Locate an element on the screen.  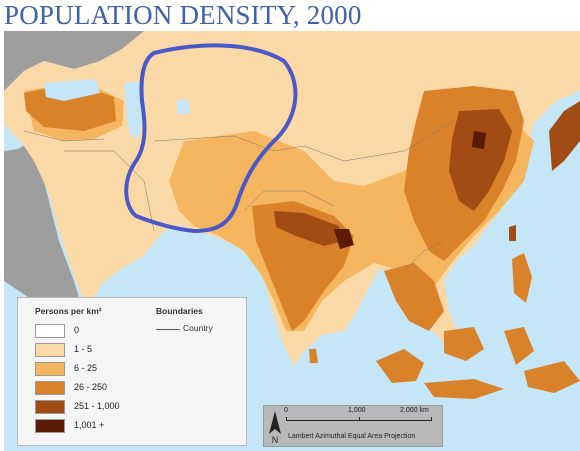
japan-islands is located at coordinates (564, 136).